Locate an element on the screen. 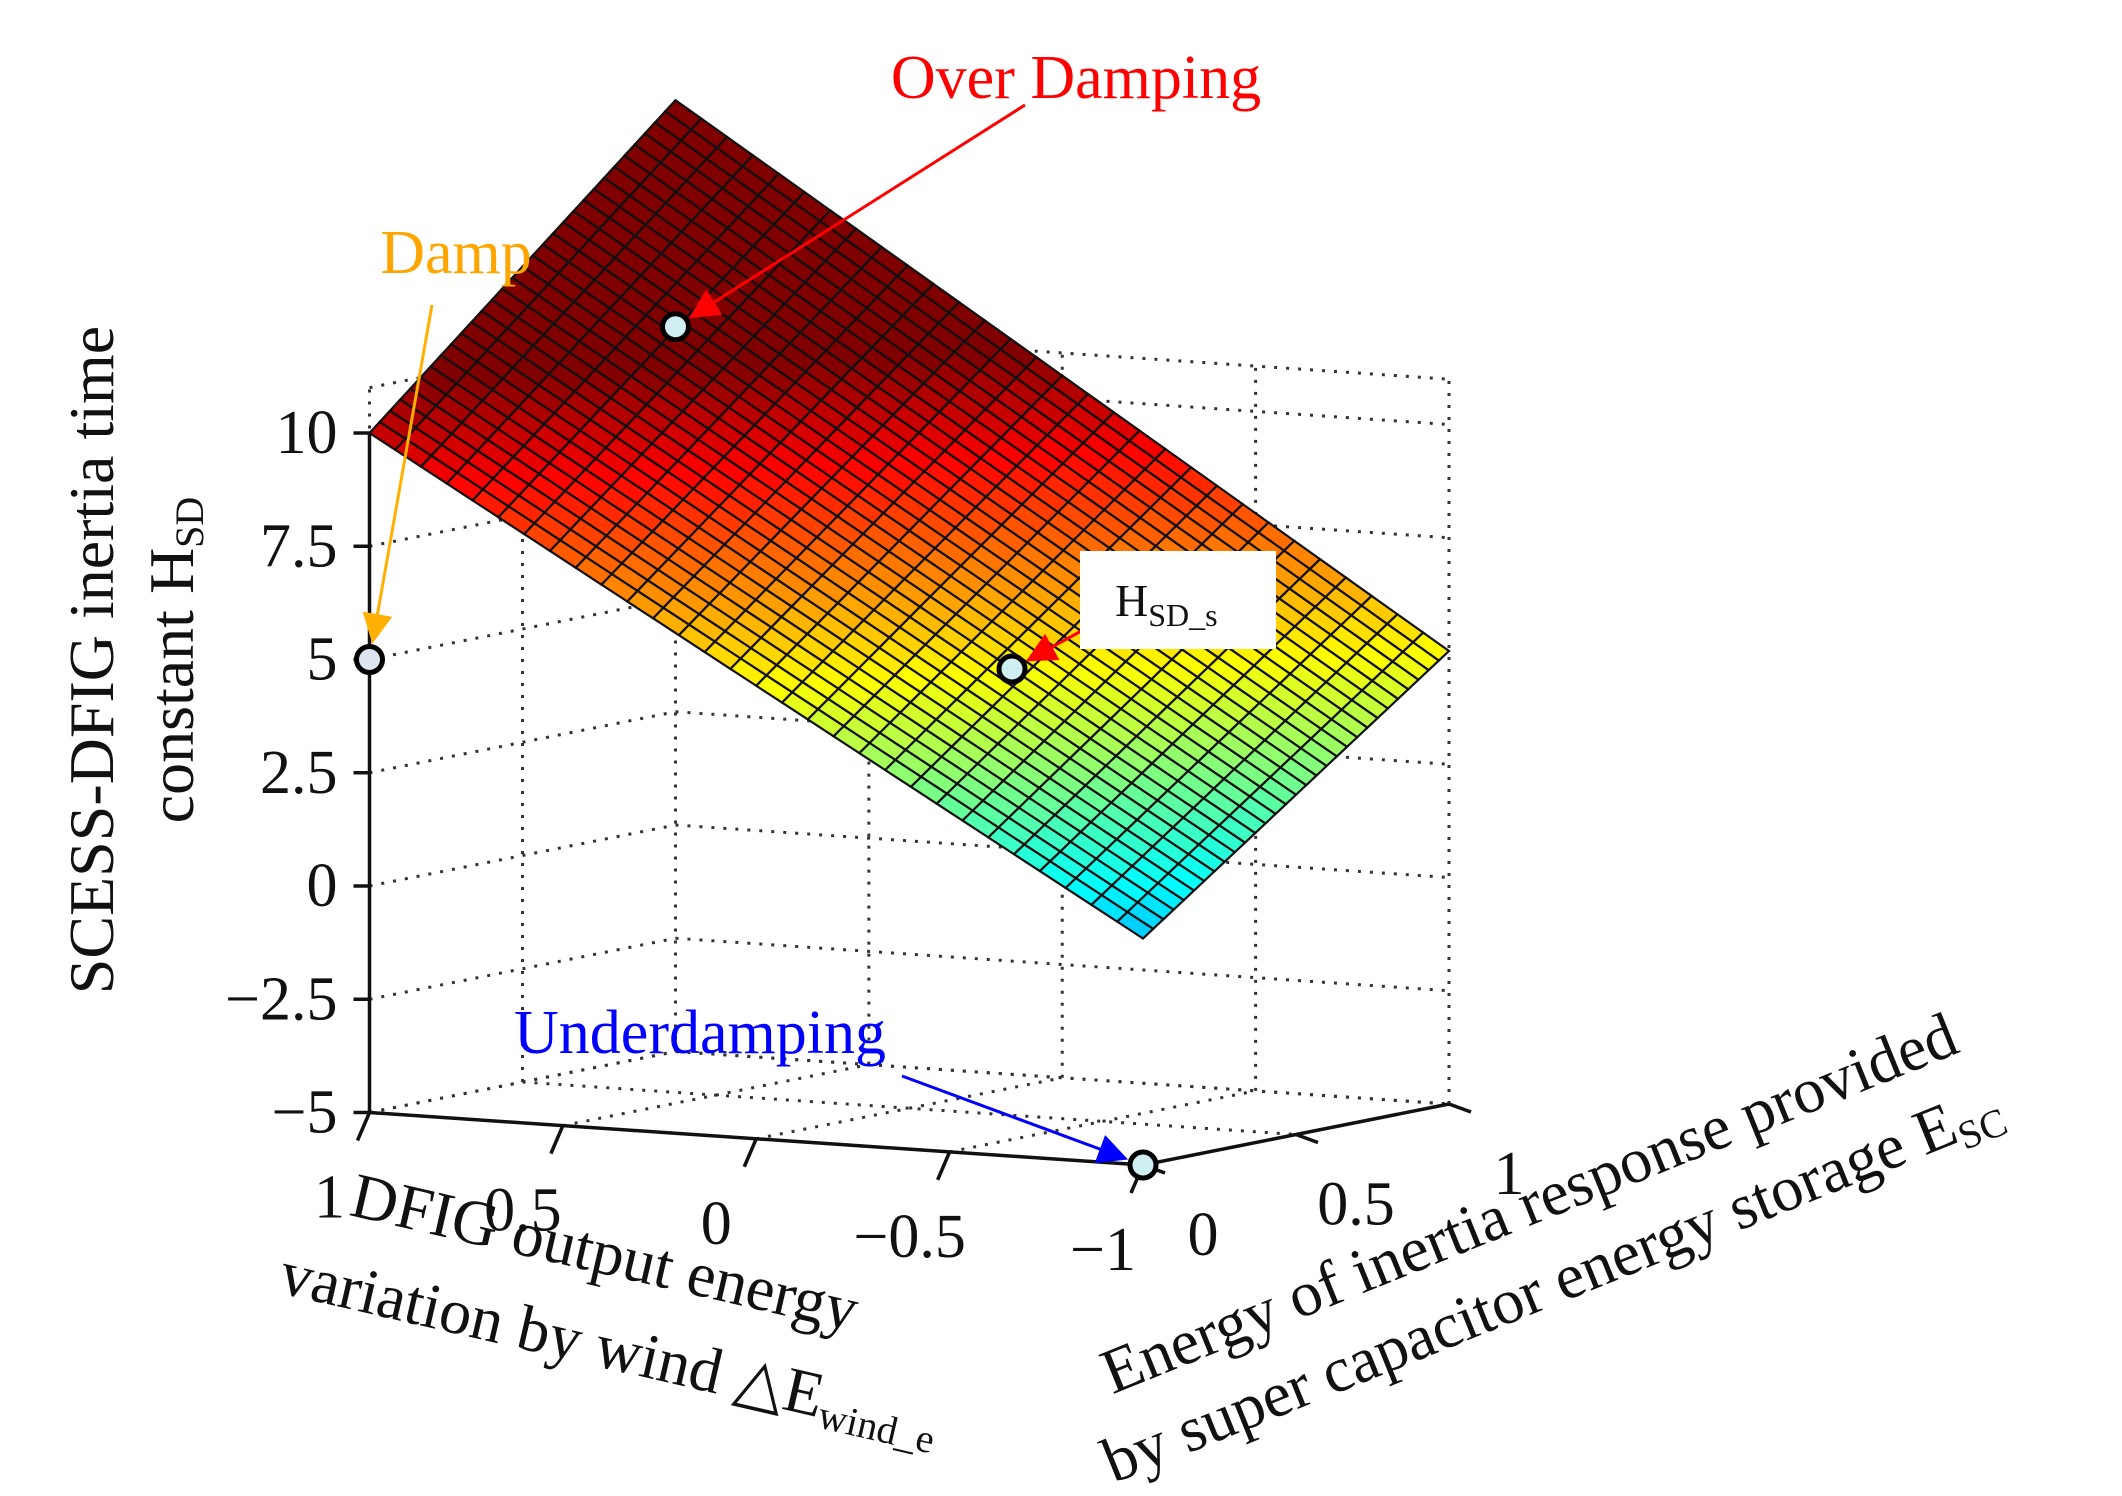 The image size is (2122, 1496). wind-axis-tick-label: −0.5 is located at coordinates (909, 1237).